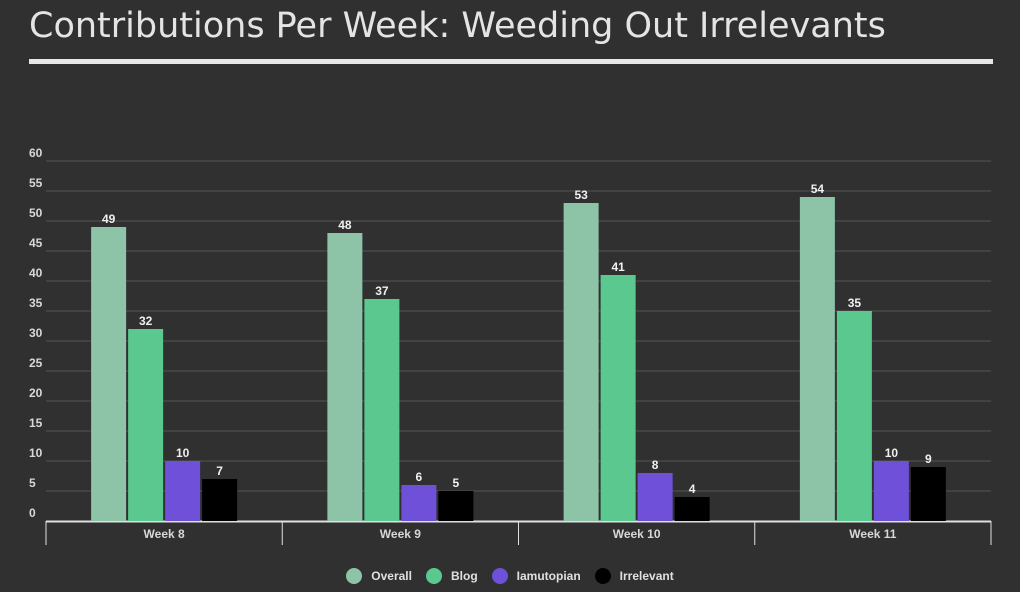 This screenshot has height=592, width=1020. Describe the element at coordinates (36, 333) in the screenshot. I see `y-tick-label: 30` at that location.